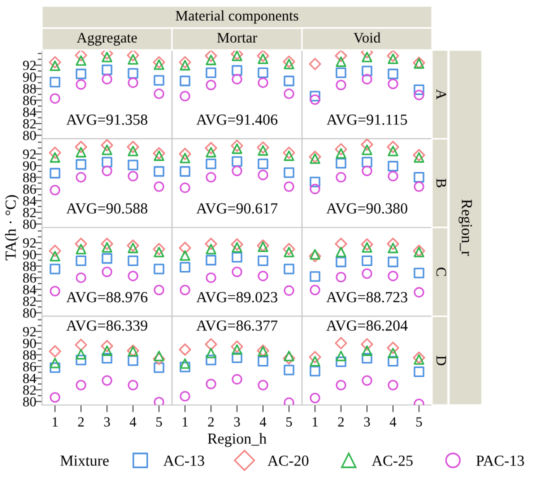  I want to click on chart-title: Mortar, so click(237, 37).